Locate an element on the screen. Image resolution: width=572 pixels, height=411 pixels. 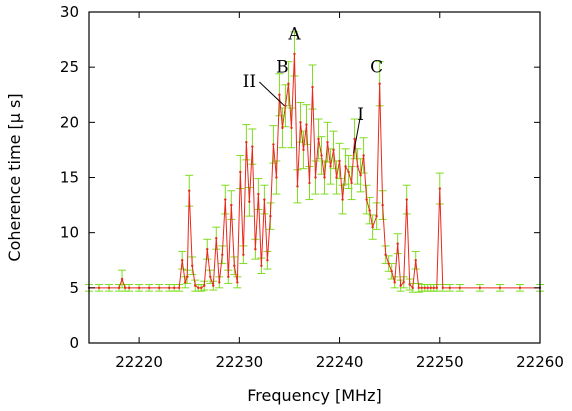
annotation-layer: ABCIII is located at coordinates (313, 89).